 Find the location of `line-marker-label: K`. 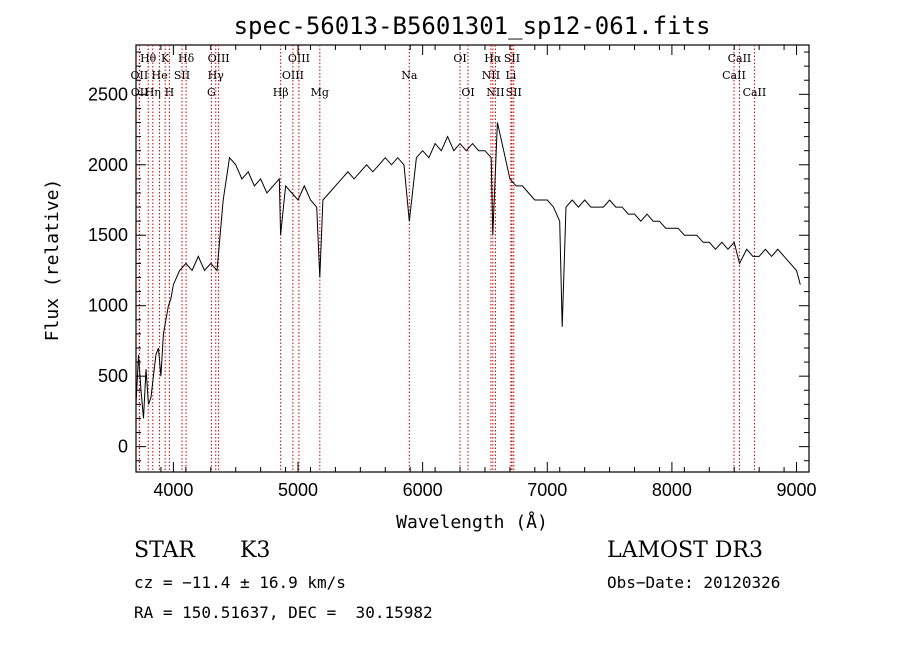

line-marker-label: K is located at coordinates (165, 58).